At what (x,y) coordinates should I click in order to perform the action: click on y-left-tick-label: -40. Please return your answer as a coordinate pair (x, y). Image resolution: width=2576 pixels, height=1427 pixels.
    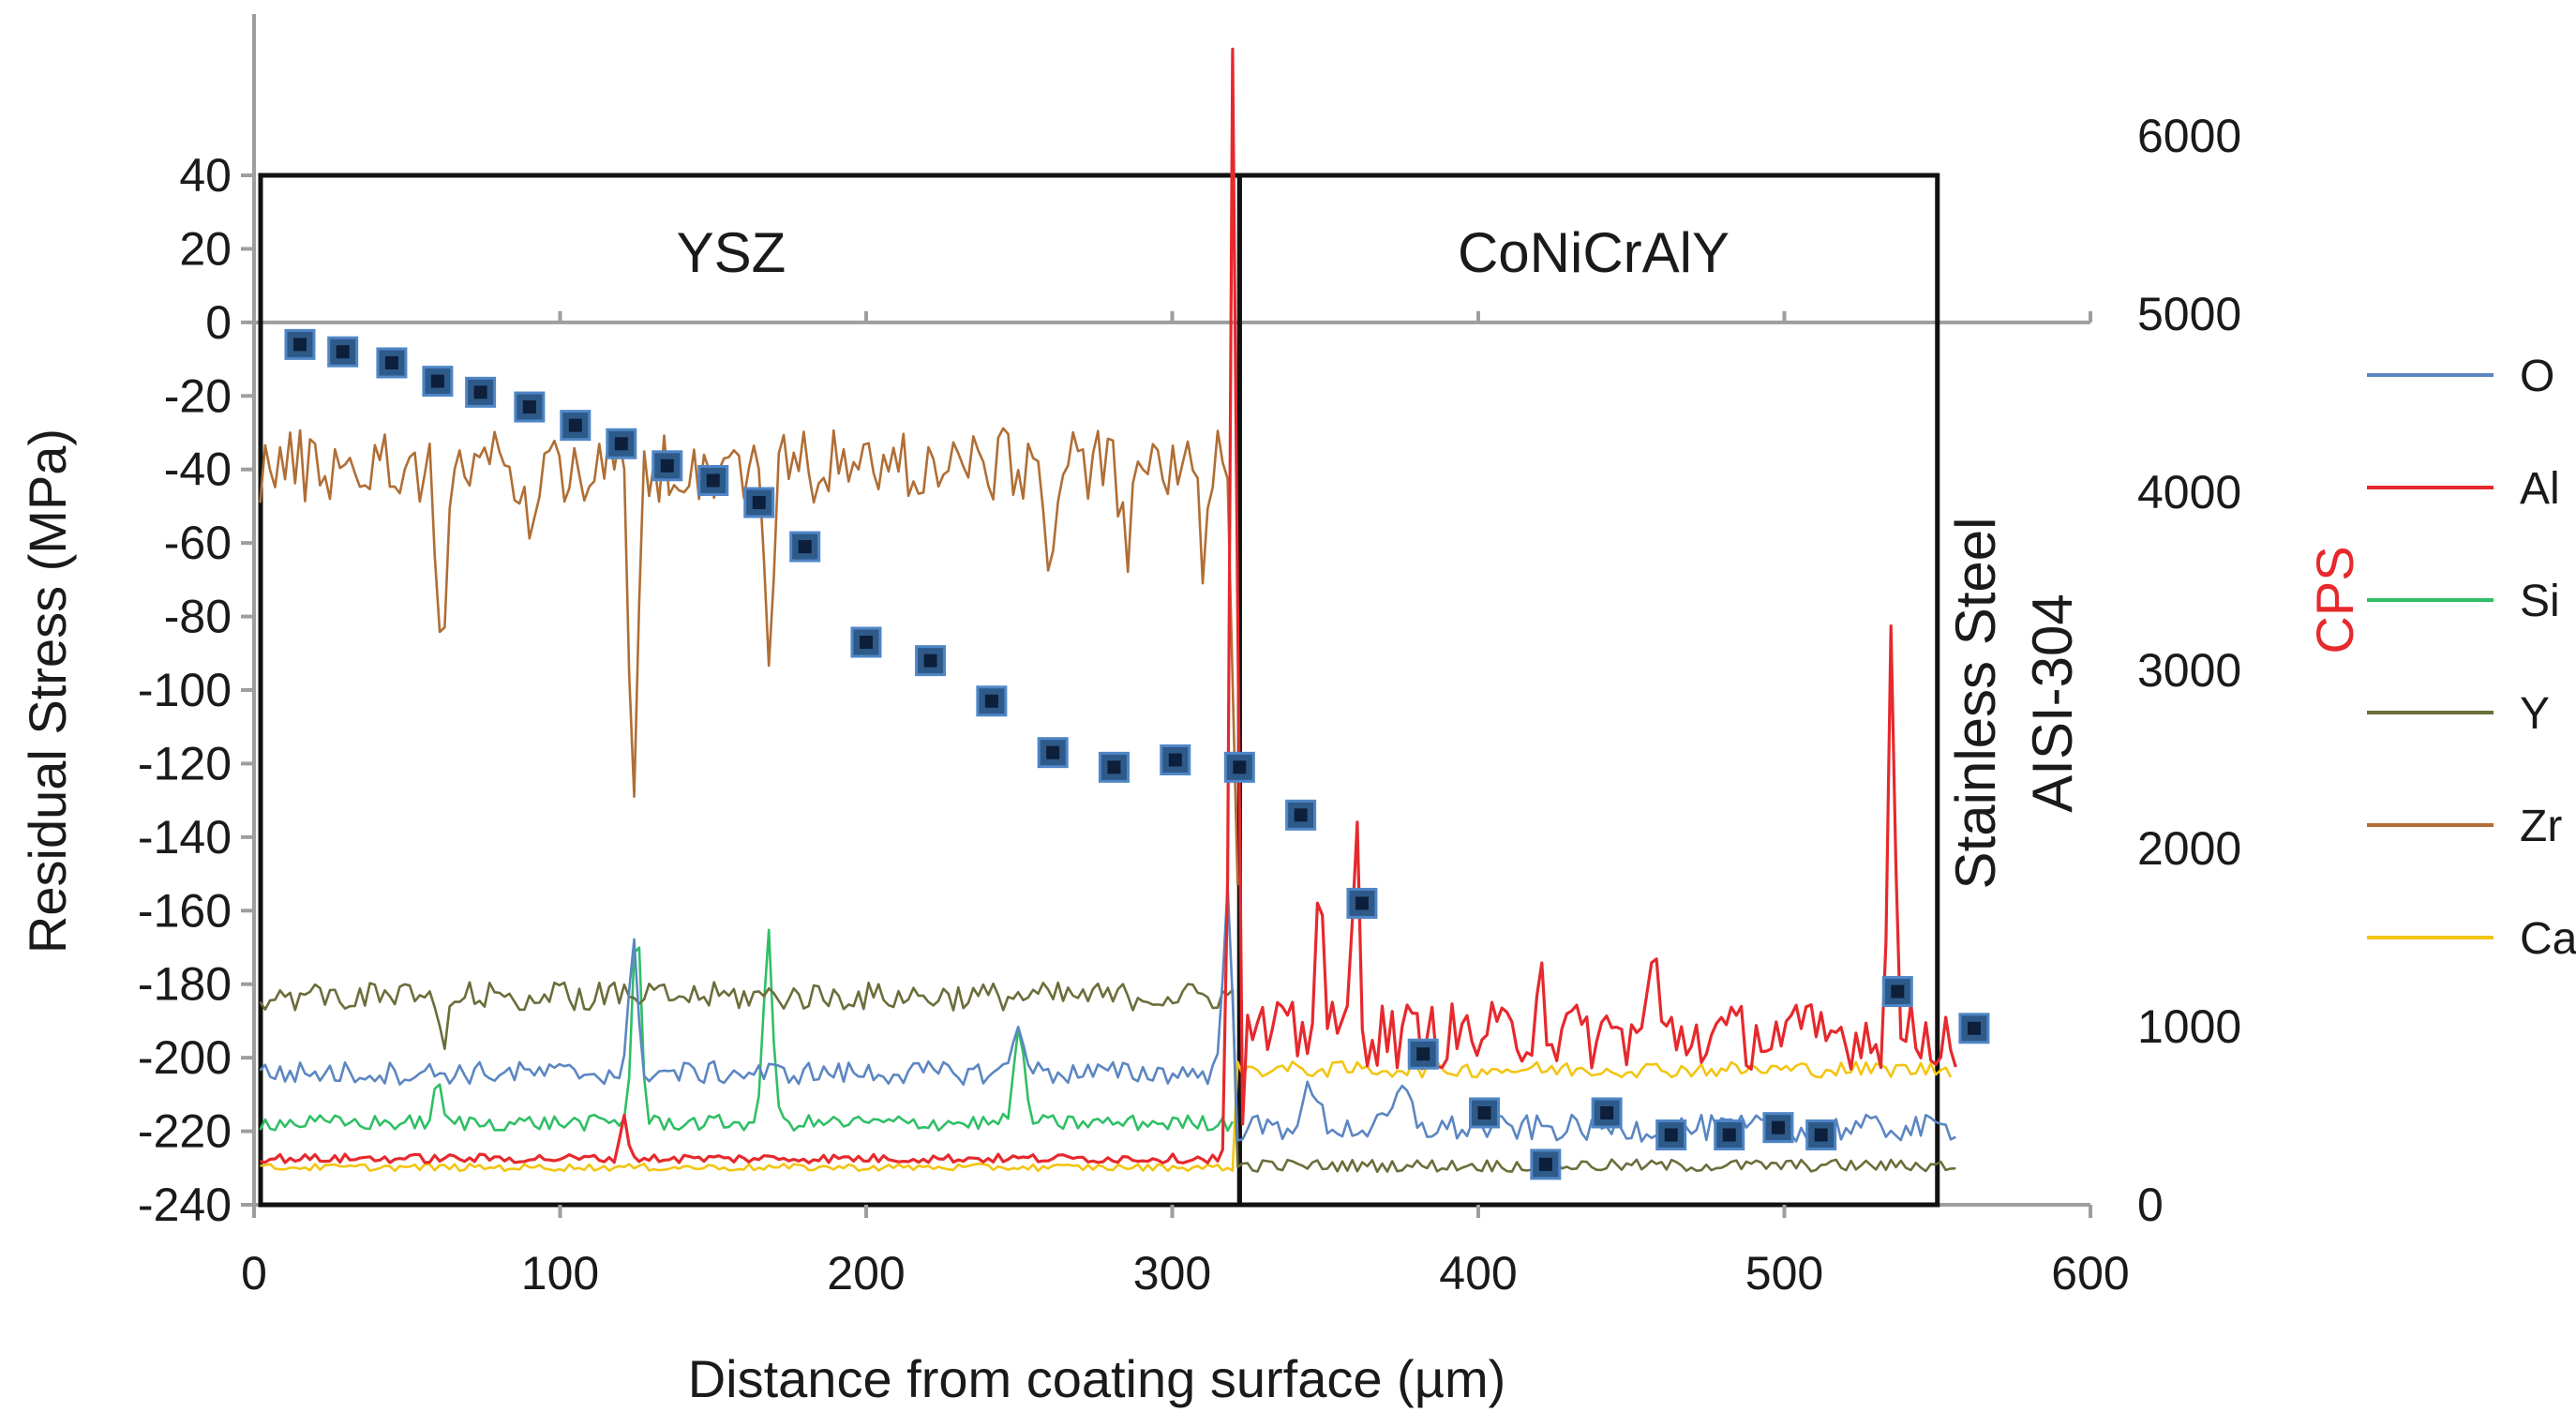
    Looking at the image, I should click on (198, 469).